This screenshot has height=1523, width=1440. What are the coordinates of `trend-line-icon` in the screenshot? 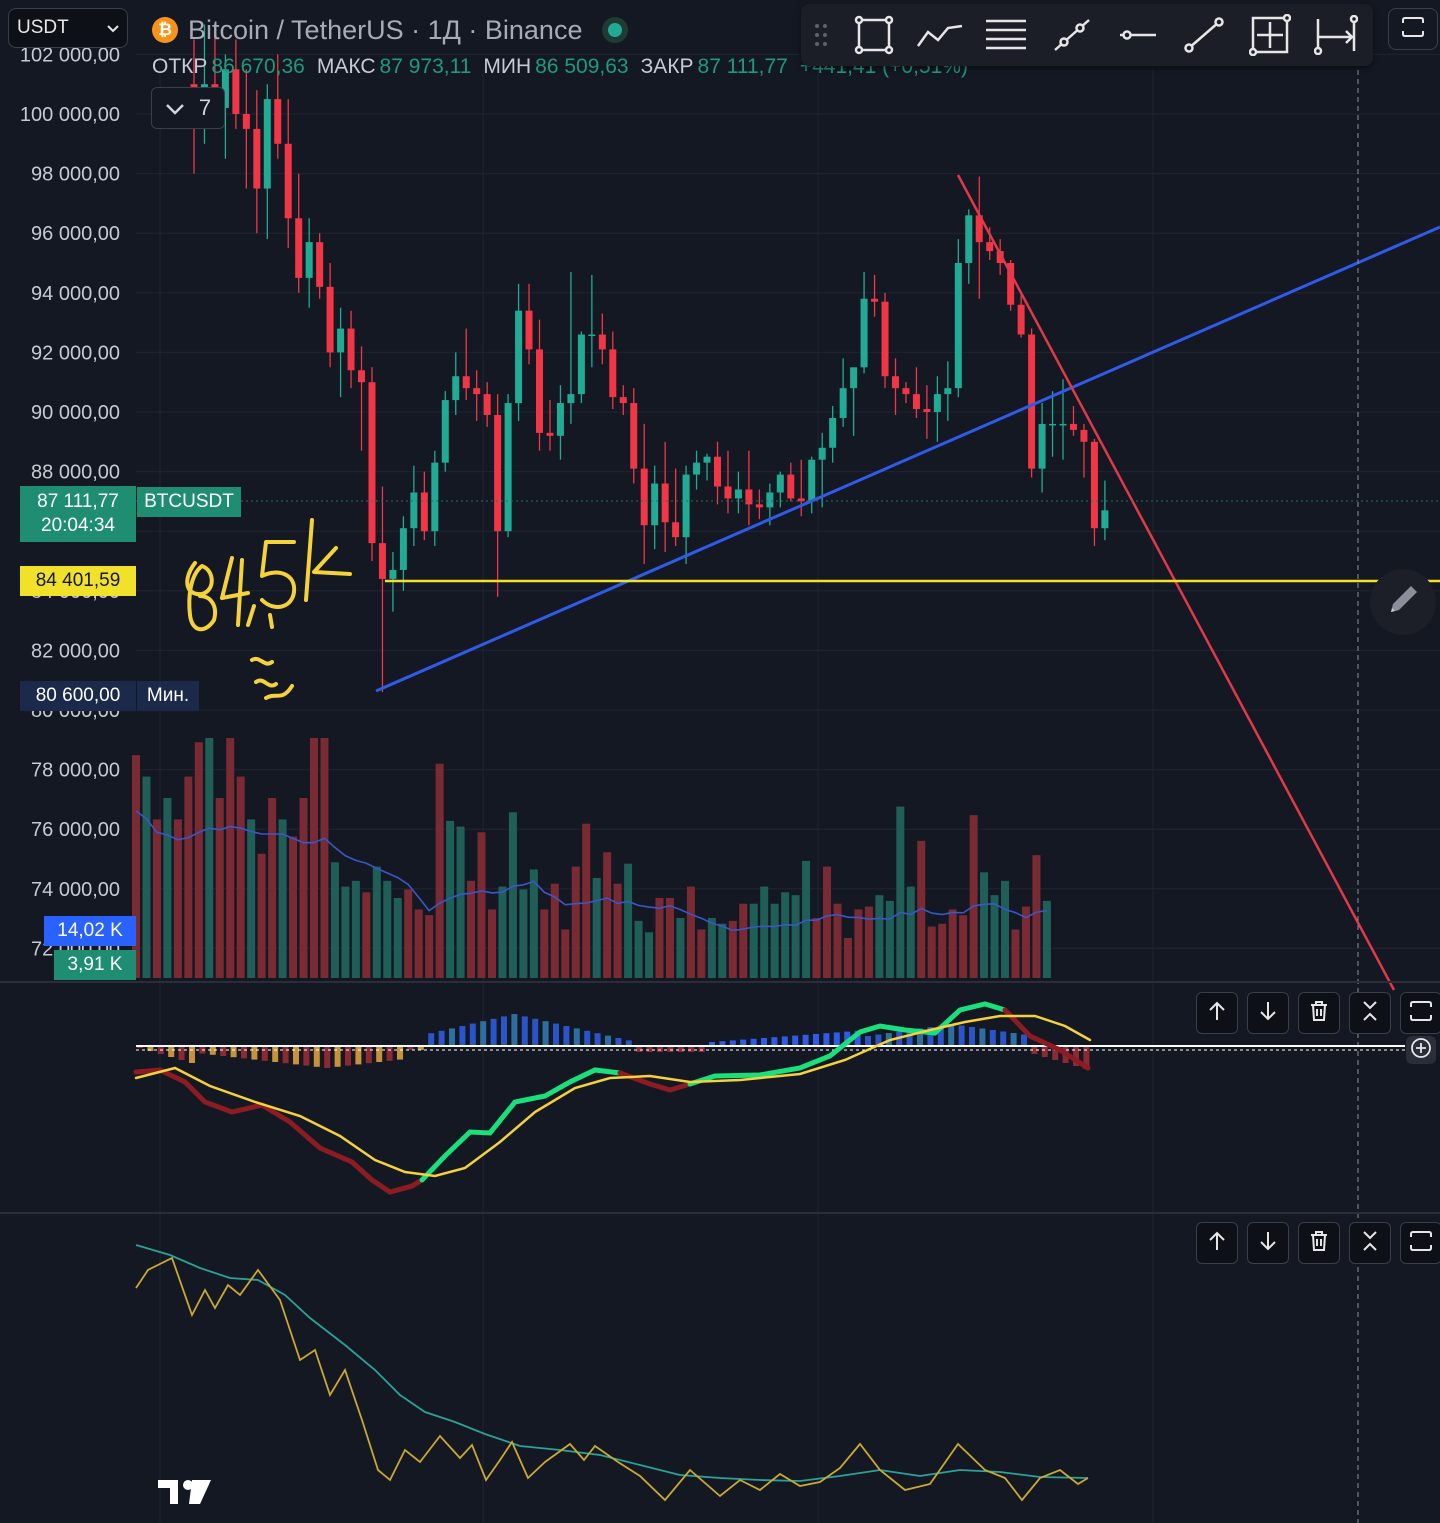 It's located at (1072, 35).